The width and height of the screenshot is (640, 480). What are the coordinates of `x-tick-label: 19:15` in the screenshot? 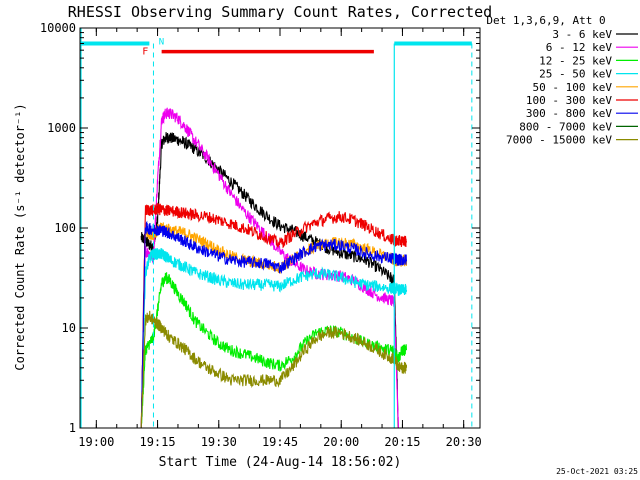 It's located at (157, 442).